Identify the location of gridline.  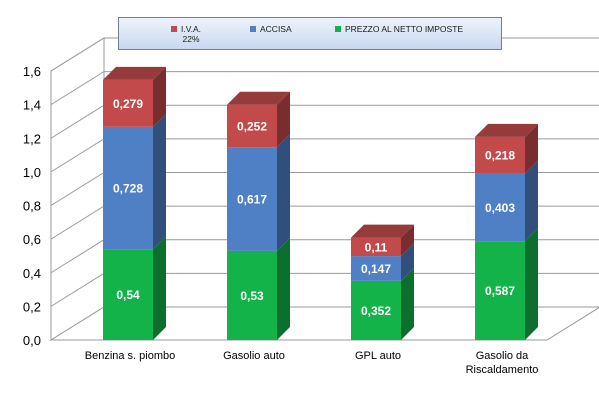
(324, 88).